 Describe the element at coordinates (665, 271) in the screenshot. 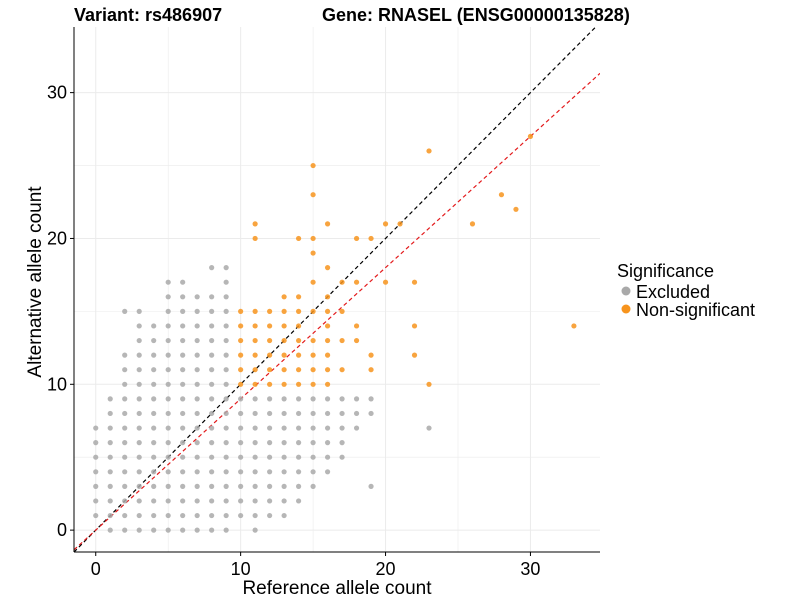

I see `legend-title: Significance` at that location.